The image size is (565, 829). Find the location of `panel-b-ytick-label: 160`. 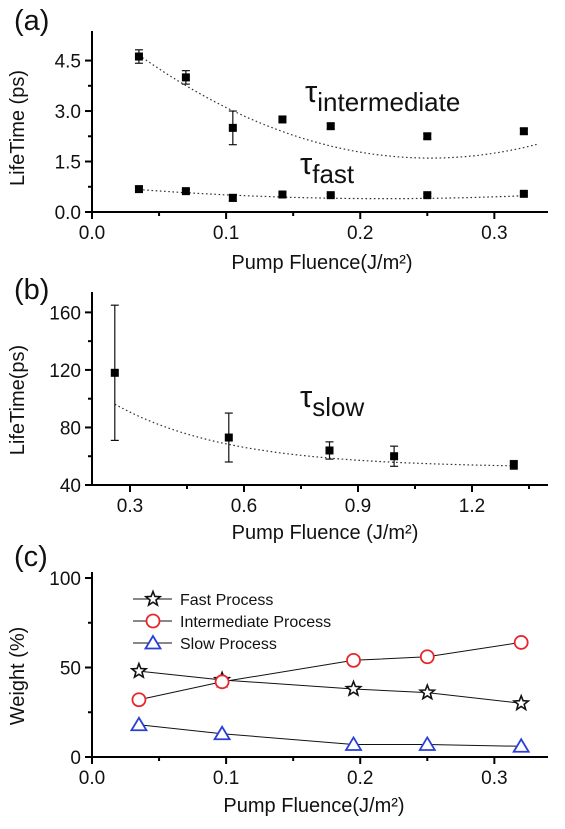

panel-b-ytick-label: 160 is located at coordinates (65, 313).